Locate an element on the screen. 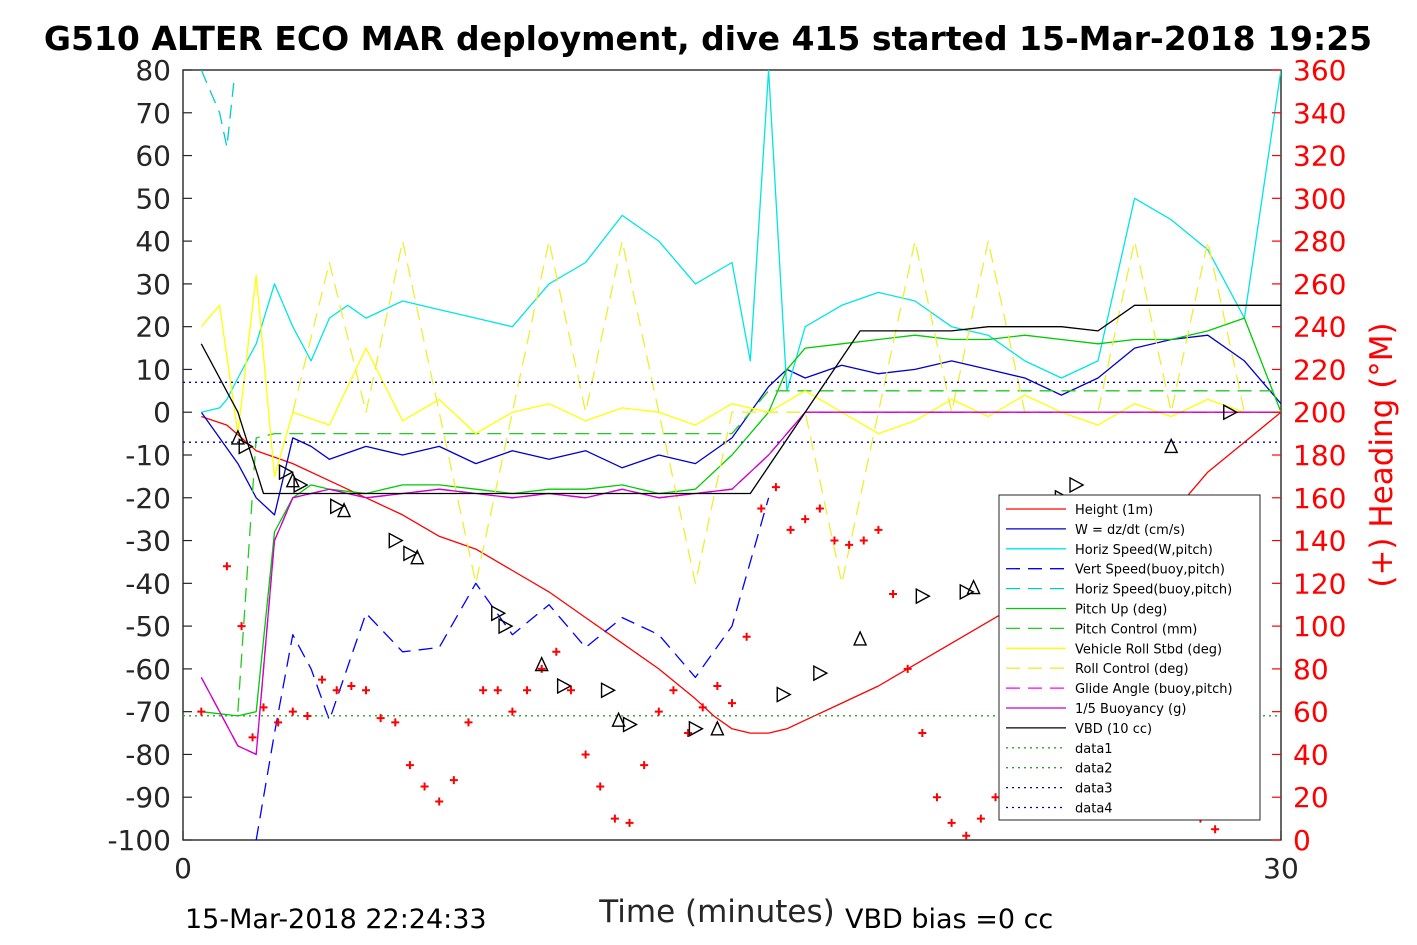 This screenshot has width=1417, height=945. right-tick-label: 100 is located at coordinates (1319, 626).